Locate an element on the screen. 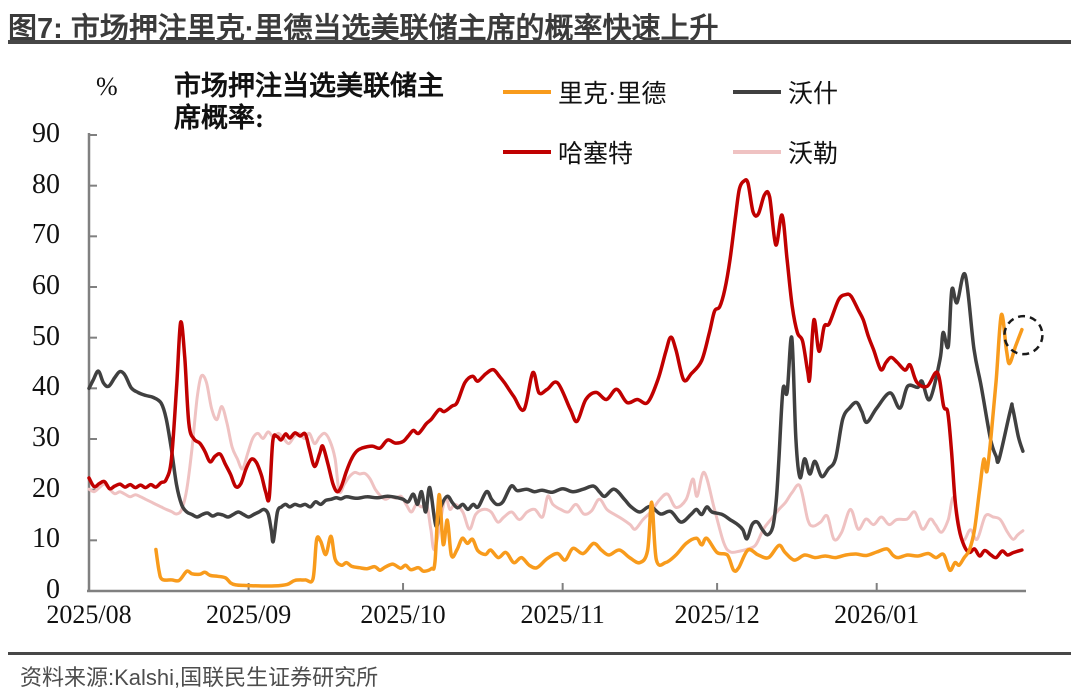  y-axis-unit-label: % is located at coordinates (107, 86).